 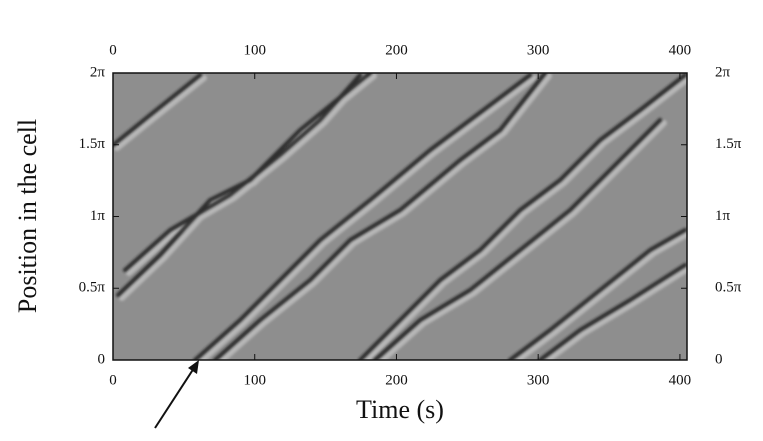 What do you see at coordinates (92, 144) in the screenshot?
I see `y-tick-label: 1.5π` at bounding box center [92, 144].